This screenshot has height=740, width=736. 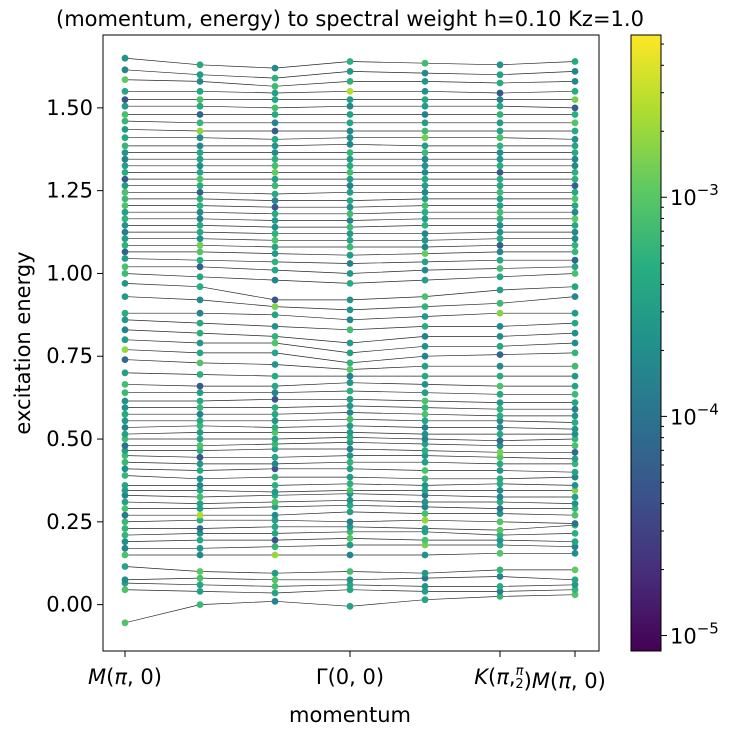 What do you see at coordinates (350, 677) in the screenshot?
I see `x-tick-label: Γ(0, 0)` at bounding box center [350, 677].